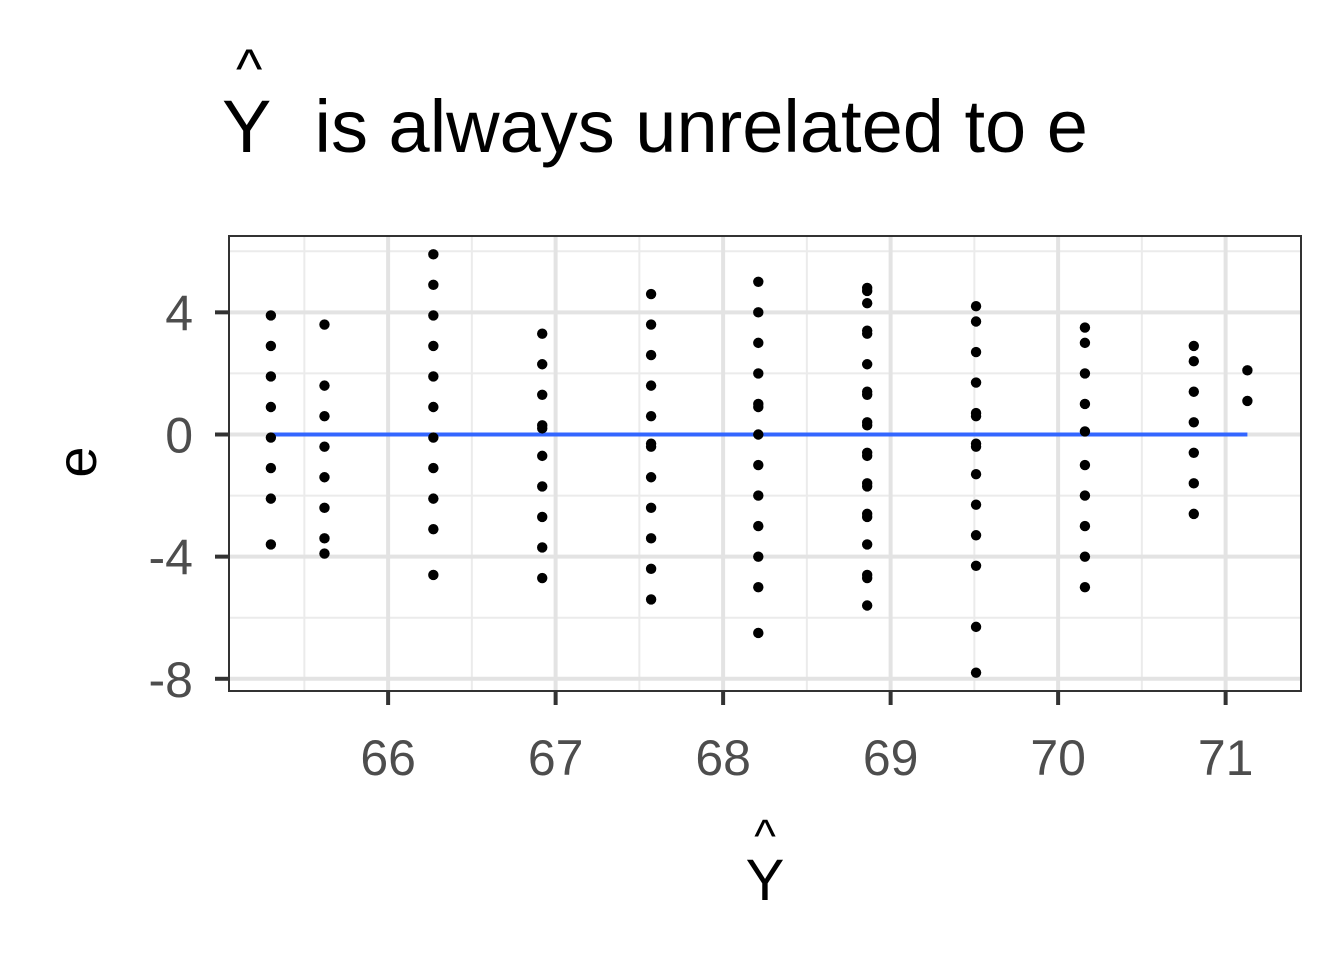  What do you see at coordinates (179, 435) in the screenshot?
I see `y-tick-label: 0` at bounding box center [179, 435].